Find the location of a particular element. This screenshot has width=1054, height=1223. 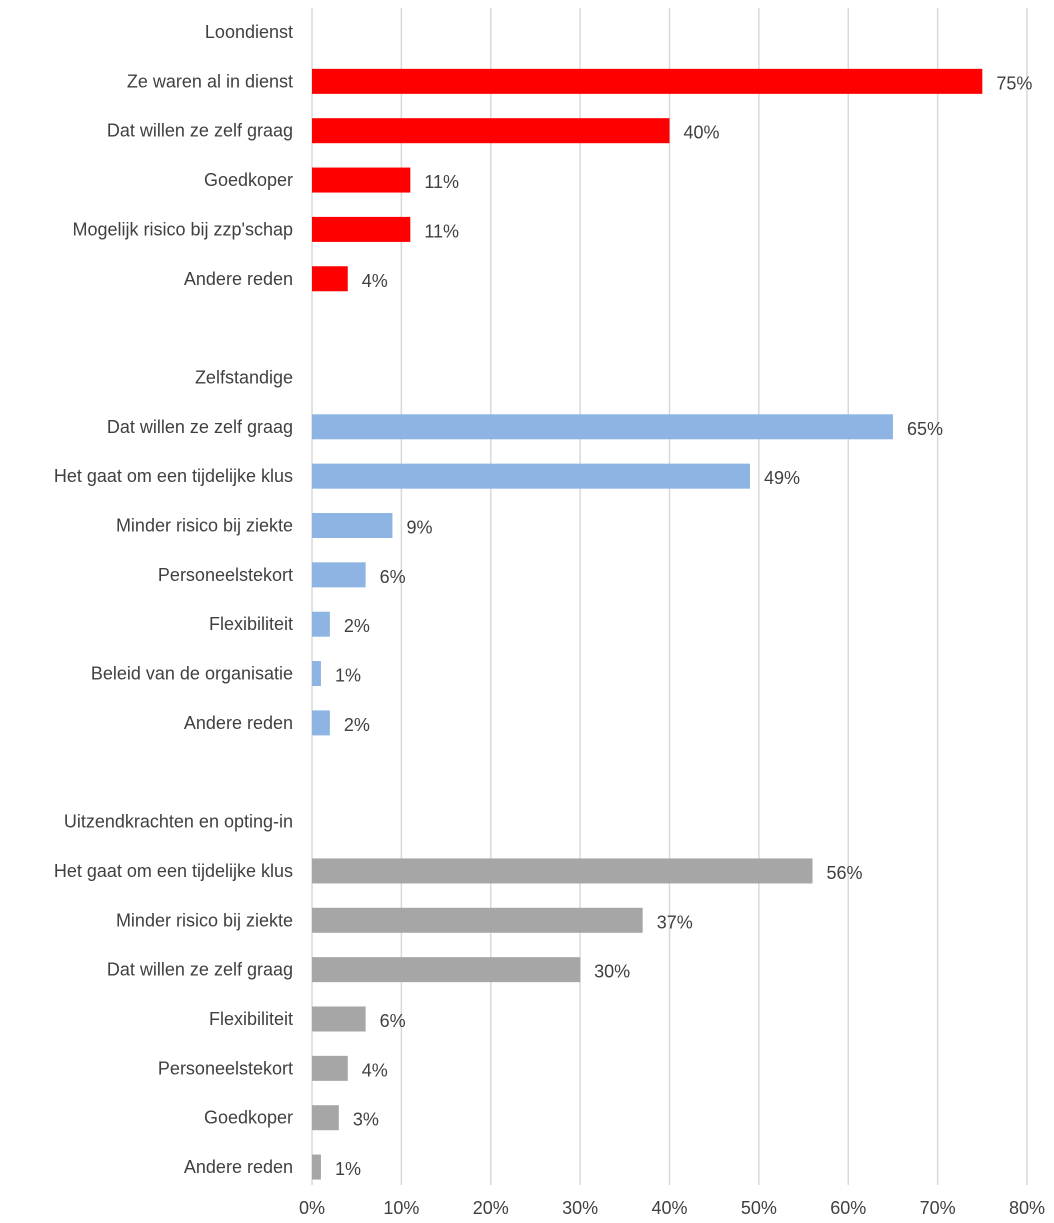

data-label: 49% is located at coordinates (782, 478).